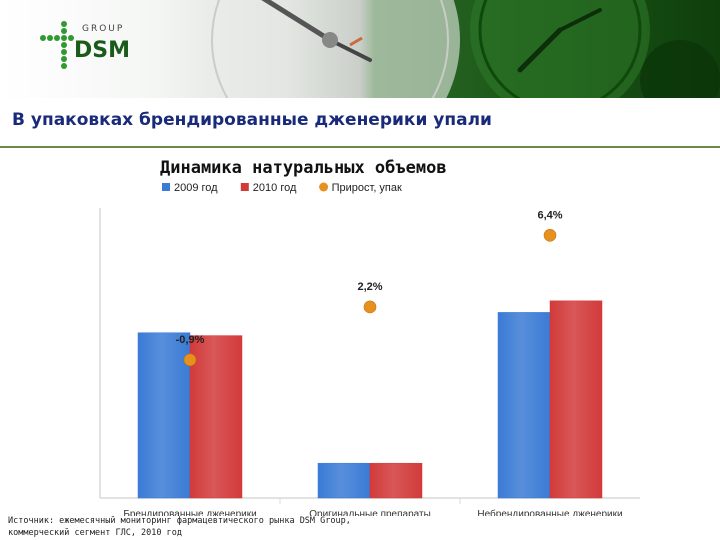  I want to click on growth-data-label-2: 2,2%, so click(369, 287).